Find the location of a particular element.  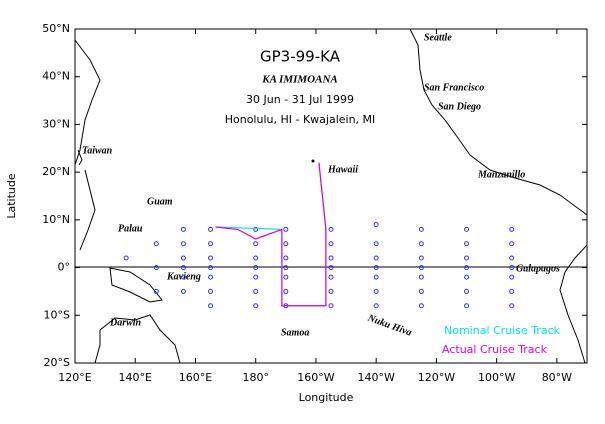

subtitle: KA IMIMOANA is located at coordinates (299, 80).